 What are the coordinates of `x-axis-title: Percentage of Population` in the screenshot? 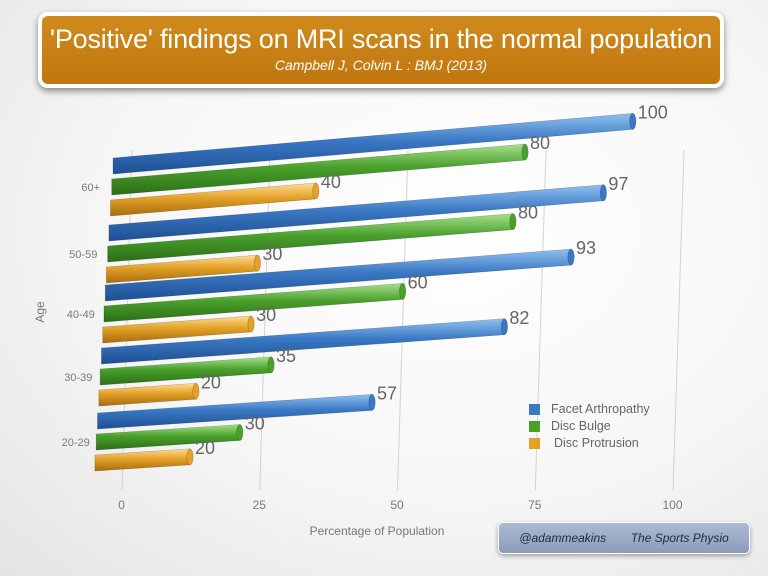 It's located at (377, 531).